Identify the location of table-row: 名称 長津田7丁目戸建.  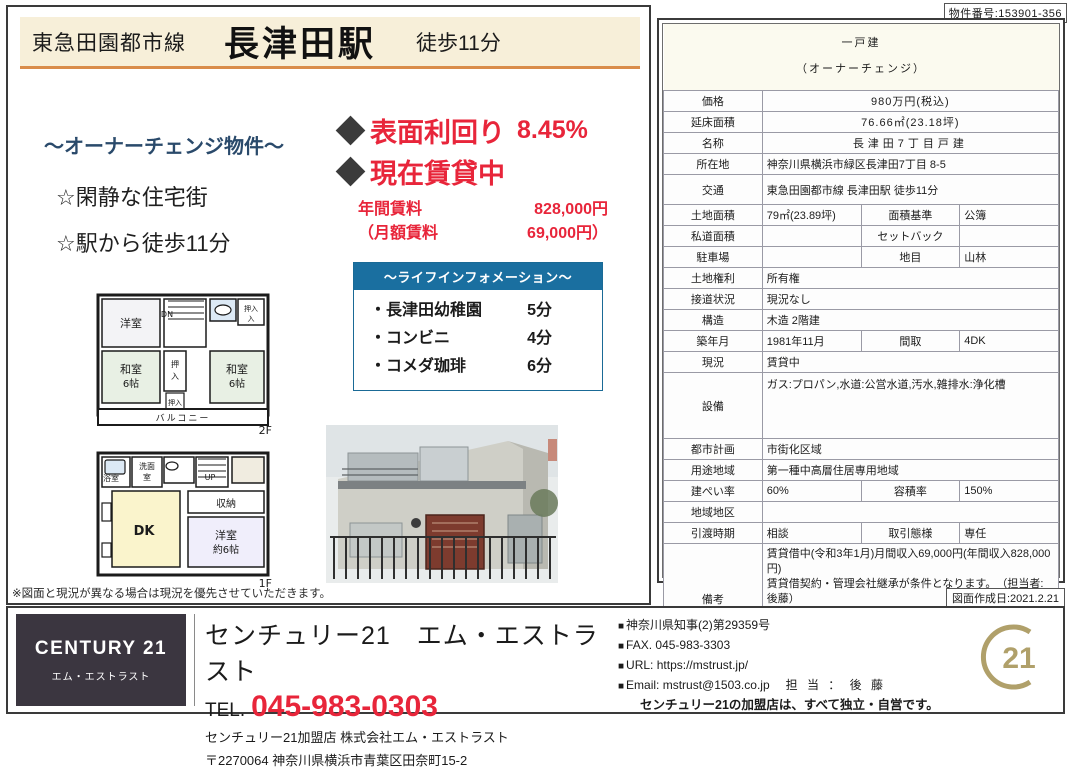
(861, 143).